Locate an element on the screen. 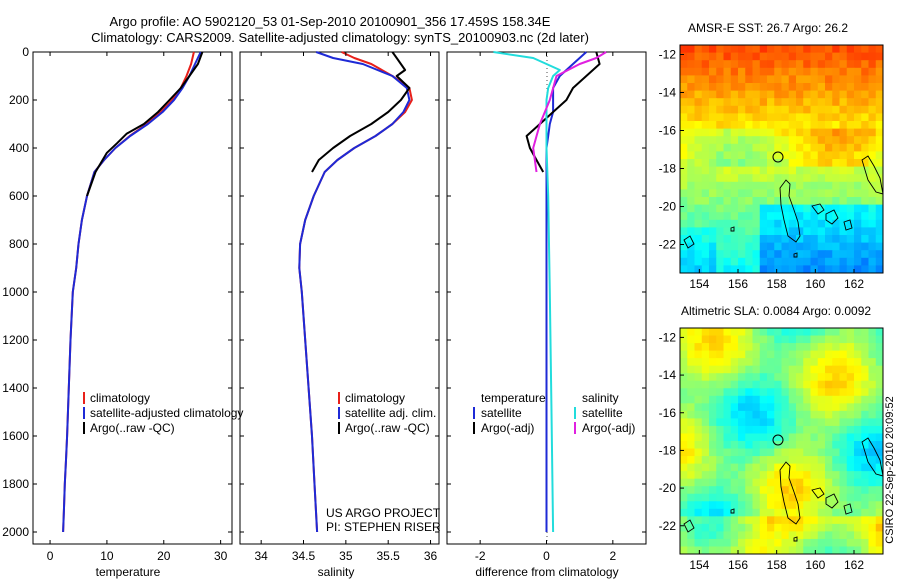  x-tick-label: 34 is located at coordinates (261, 556).